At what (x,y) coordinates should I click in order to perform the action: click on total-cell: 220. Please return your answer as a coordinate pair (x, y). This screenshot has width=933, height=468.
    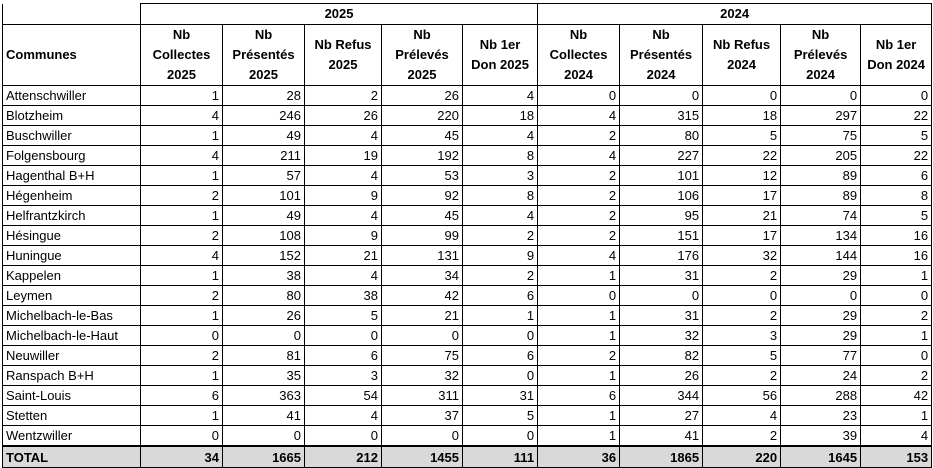
    Looking at the image, I should click on (742, 456).